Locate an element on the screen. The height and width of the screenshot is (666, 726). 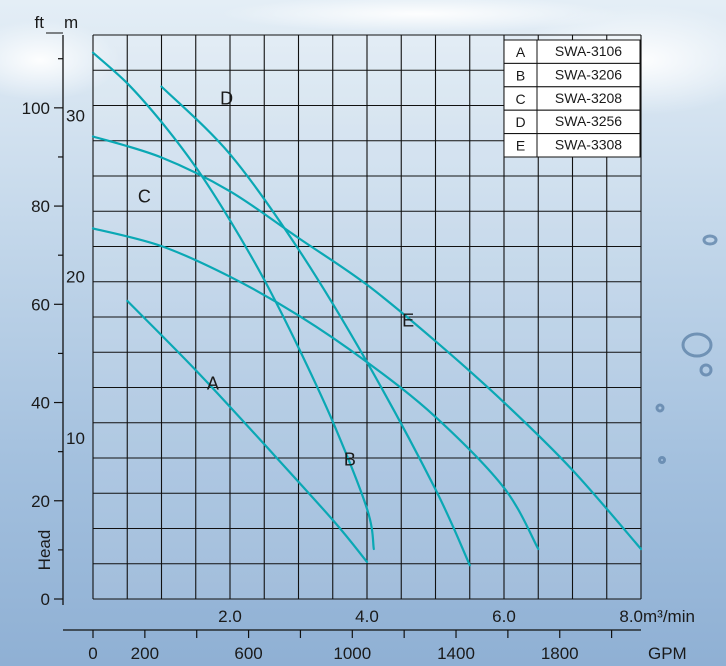
x-tick-label-gpm: 200 is located at coordinates (145, 653).